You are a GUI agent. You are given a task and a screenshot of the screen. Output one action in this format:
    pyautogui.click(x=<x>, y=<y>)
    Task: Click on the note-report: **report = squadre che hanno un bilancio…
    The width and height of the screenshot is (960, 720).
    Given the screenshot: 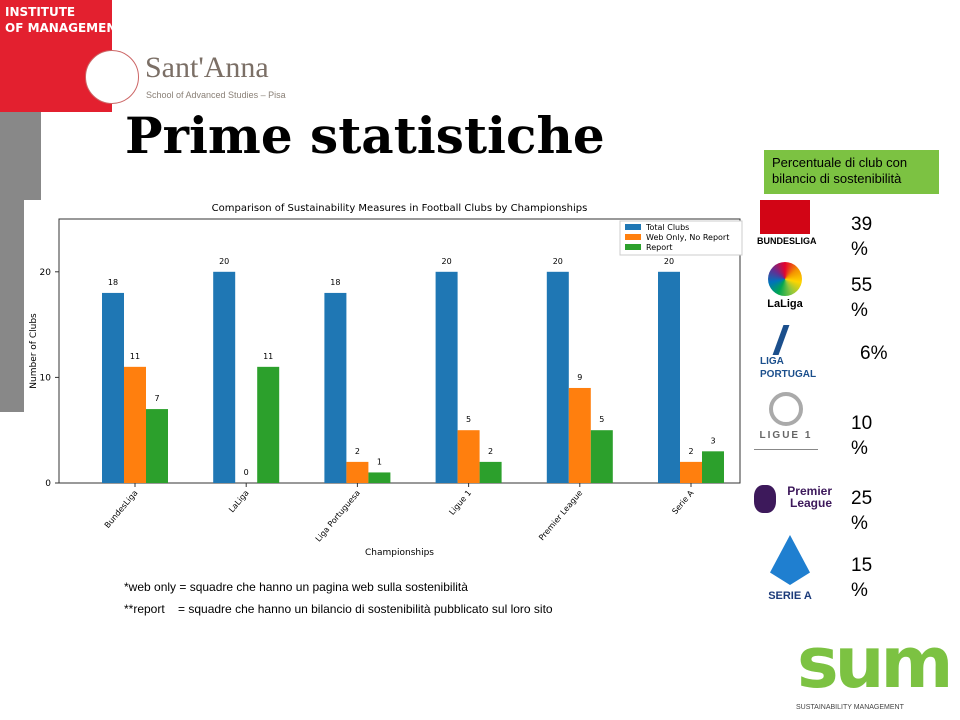 What is the action you would take?
    pyautogui.click(x=338, y=609)
    